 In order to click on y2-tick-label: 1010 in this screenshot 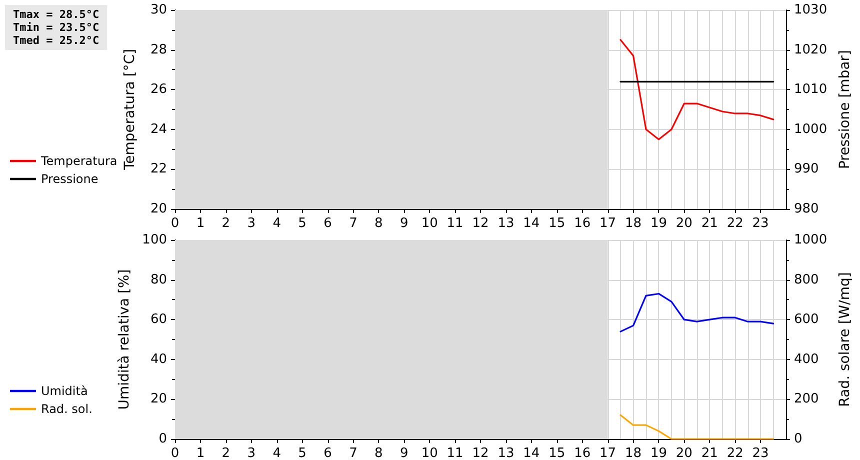, I will do `click(811, 90)`.